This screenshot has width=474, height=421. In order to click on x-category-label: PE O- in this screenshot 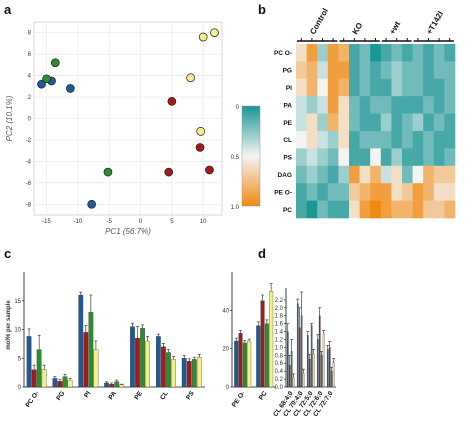, I will do `click(239, 399)`.